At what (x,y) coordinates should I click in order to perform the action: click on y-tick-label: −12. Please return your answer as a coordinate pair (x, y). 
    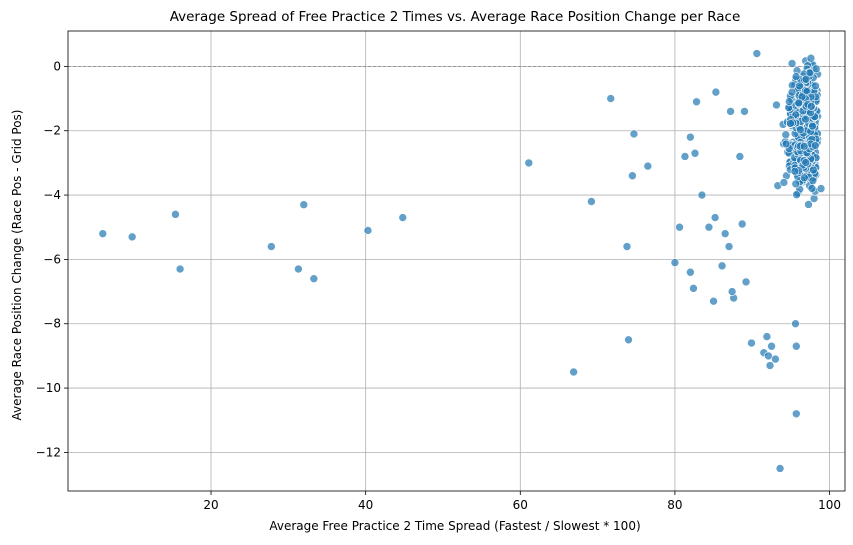
    Looking at the image, I should click on (48, 452).